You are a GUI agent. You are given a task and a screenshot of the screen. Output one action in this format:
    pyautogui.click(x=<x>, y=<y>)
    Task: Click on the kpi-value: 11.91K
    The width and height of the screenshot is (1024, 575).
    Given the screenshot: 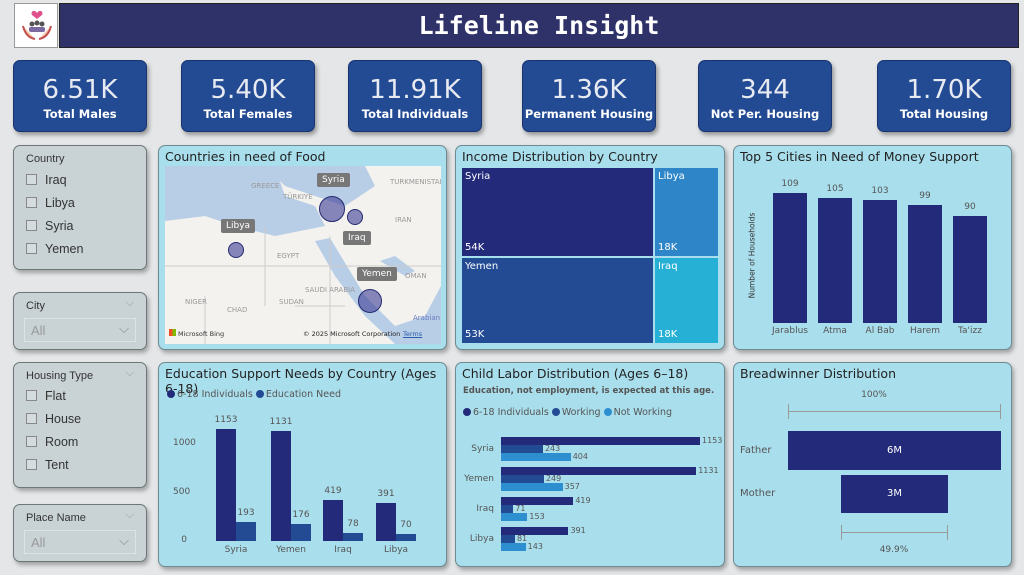 What is the action you would take?
    pyautogui.click(x=415, y=90)
    